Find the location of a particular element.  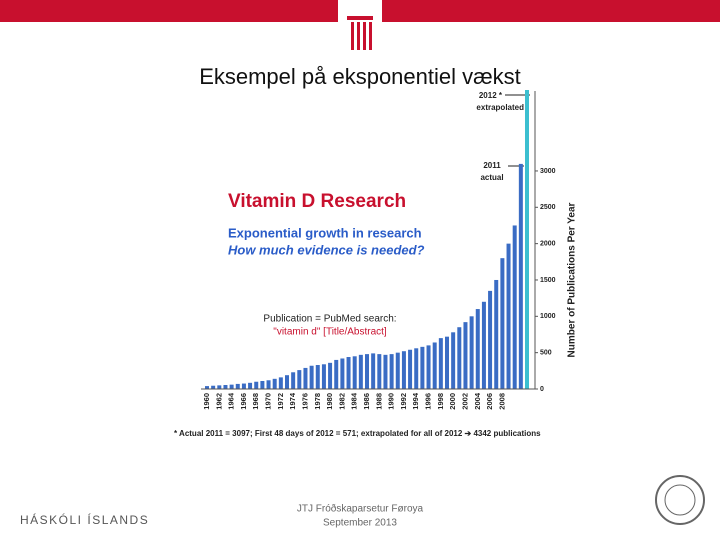

x-tick-label: 1984 is located at coordinates (354, 401).